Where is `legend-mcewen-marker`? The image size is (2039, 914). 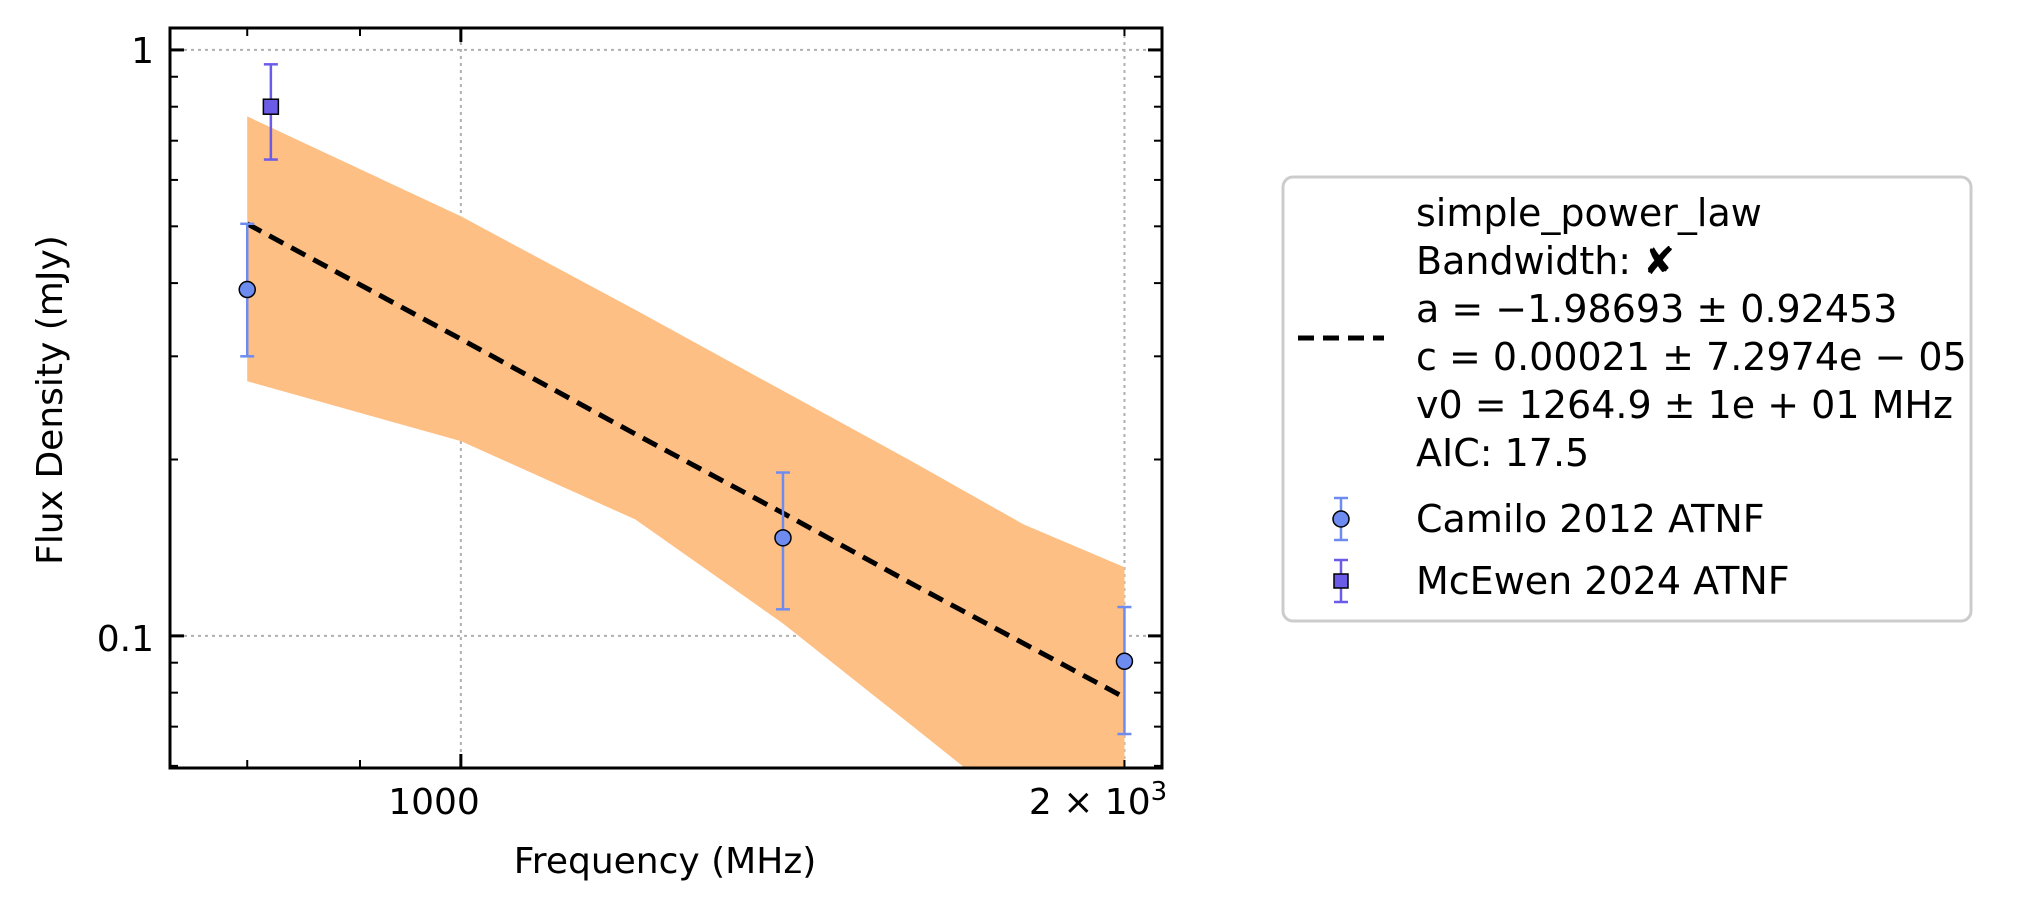 legend-mcewen-marker is located at coordinates (1341, 581).